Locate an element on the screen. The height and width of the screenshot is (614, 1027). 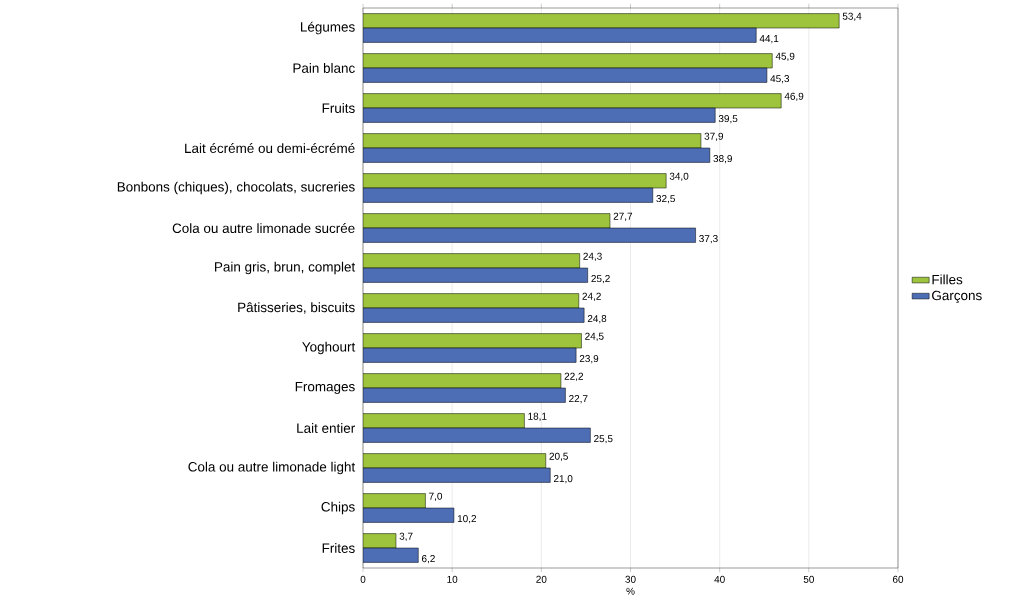
legend-label: Filles is located at coordinates (947, 279).